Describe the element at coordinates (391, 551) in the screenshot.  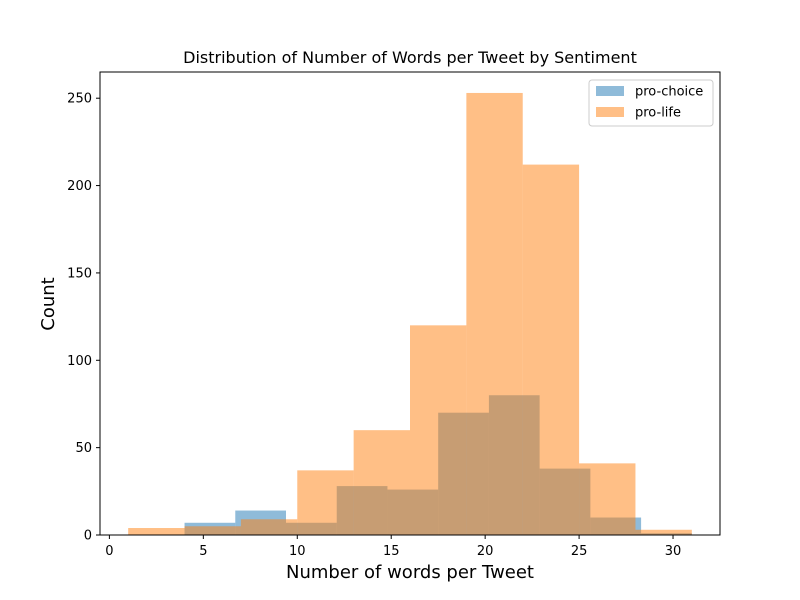
I see `x-tick-label: 15` at that location.